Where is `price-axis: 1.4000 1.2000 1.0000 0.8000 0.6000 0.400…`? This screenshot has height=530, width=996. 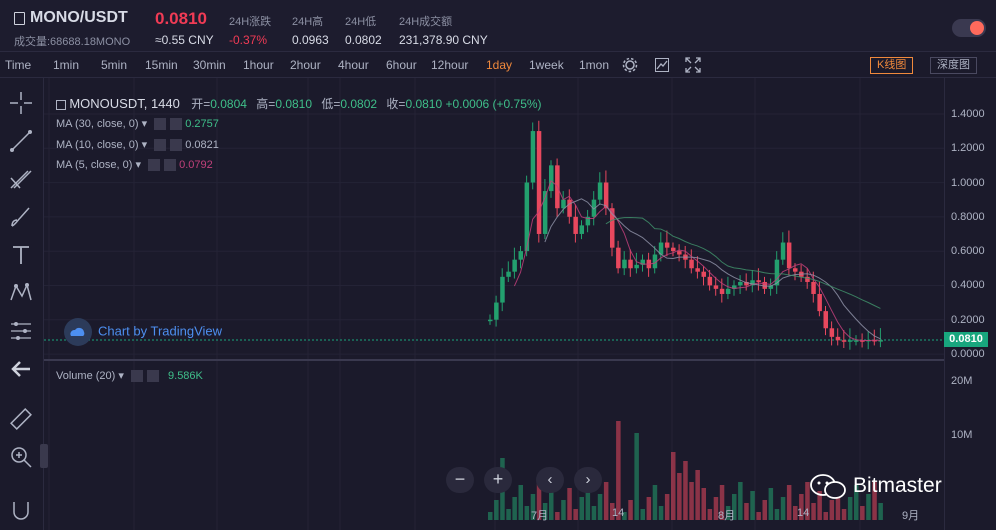
price-axis: 1.4000 1.2000 1.0000 0.8000 0.6000 0.400… is located at coordinates (970, 304).